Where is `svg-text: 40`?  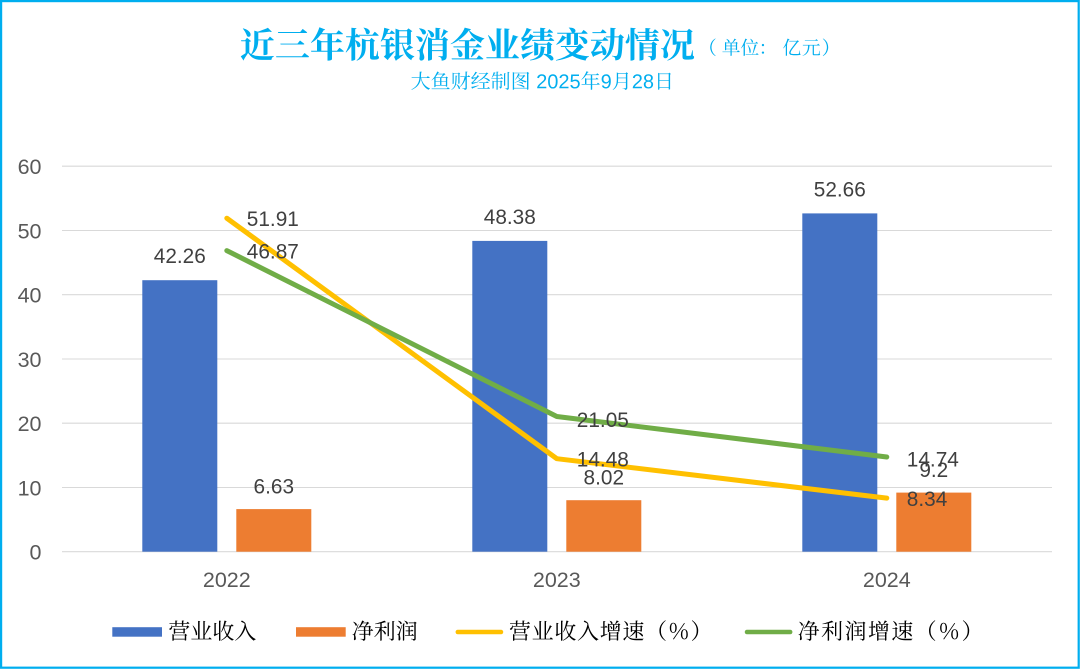
svg-text: 40 is located at coordinates (30, 296).